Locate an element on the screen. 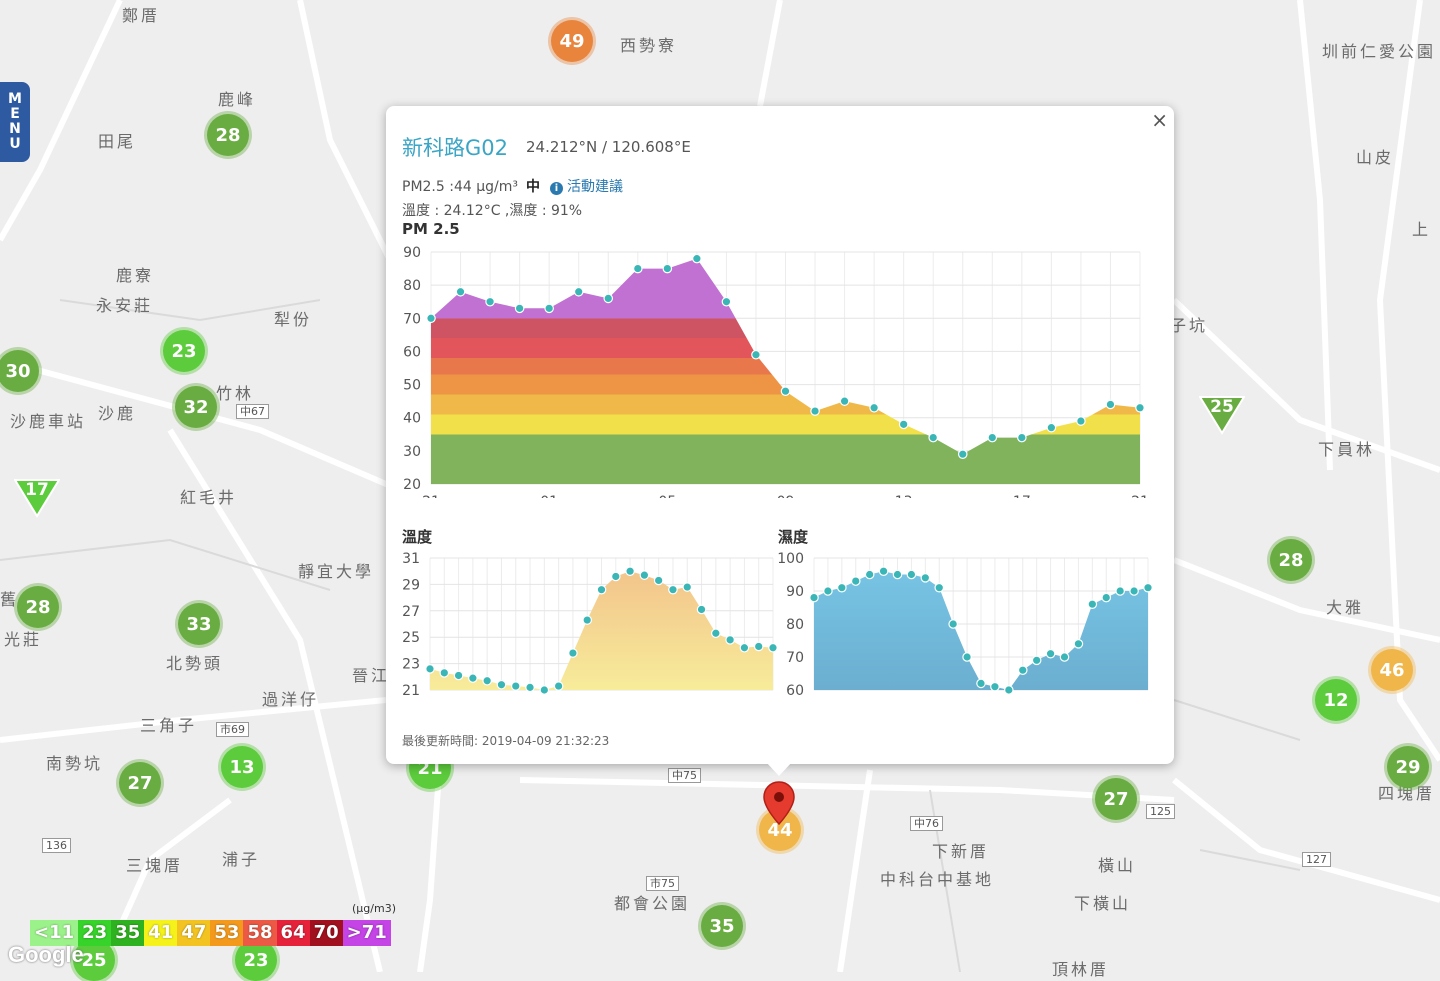 Image resolution: width=1440 pixels, height=981 pixels. station-marker: 30 is located at coordinates (19, 371).